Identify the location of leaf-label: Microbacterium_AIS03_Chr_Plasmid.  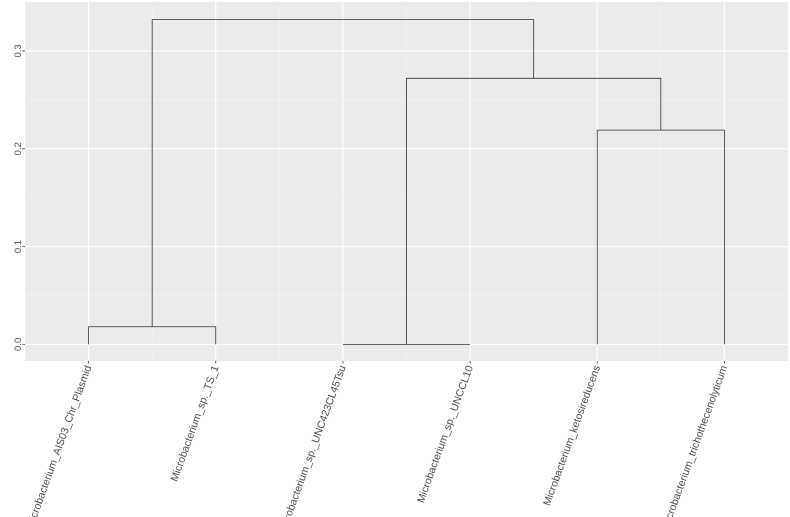
(59, 440).